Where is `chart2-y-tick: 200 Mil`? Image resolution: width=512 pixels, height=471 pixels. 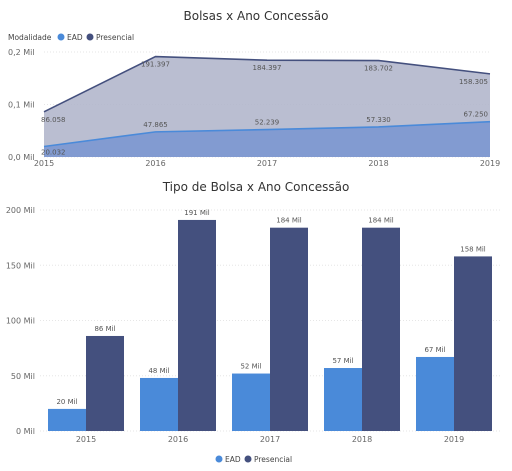
chart2-y-tick: 200 Mil is located at coordinates (20, 210).